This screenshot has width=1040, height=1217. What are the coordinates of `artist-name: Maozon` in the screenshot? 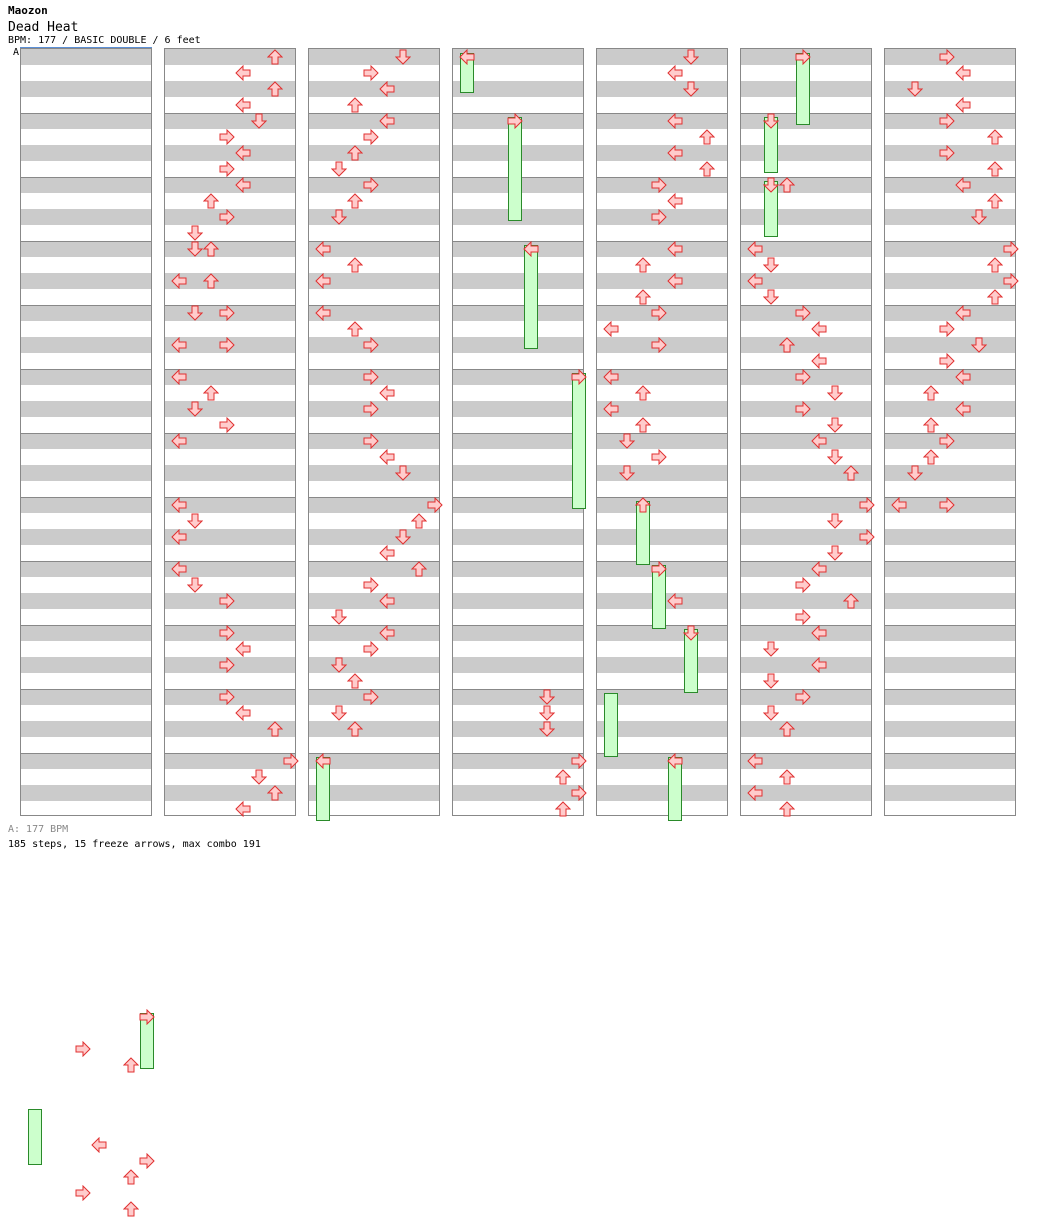 It's located at (28, 10).